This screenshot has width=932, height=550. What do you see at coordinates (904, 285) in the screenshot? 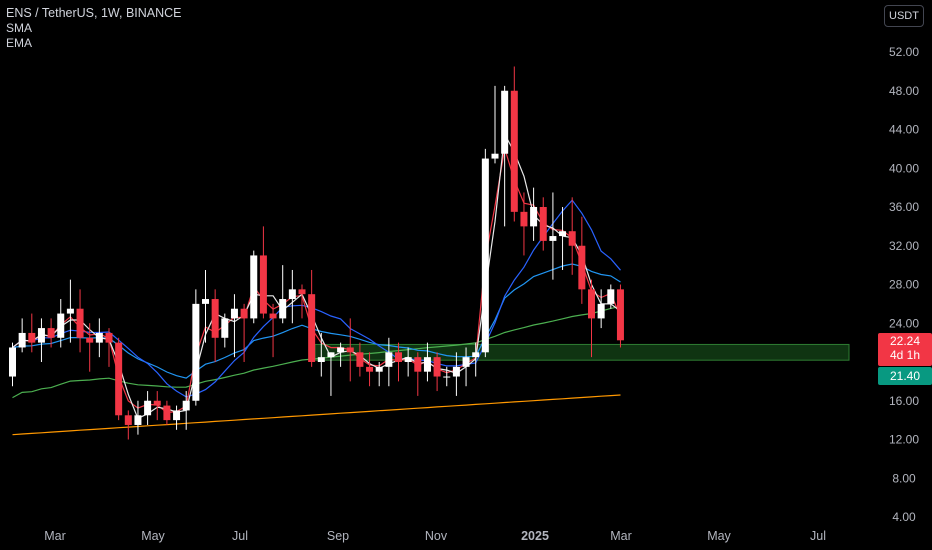
I see `price-tick-label: 28.00` at bounding box center [904, 285].